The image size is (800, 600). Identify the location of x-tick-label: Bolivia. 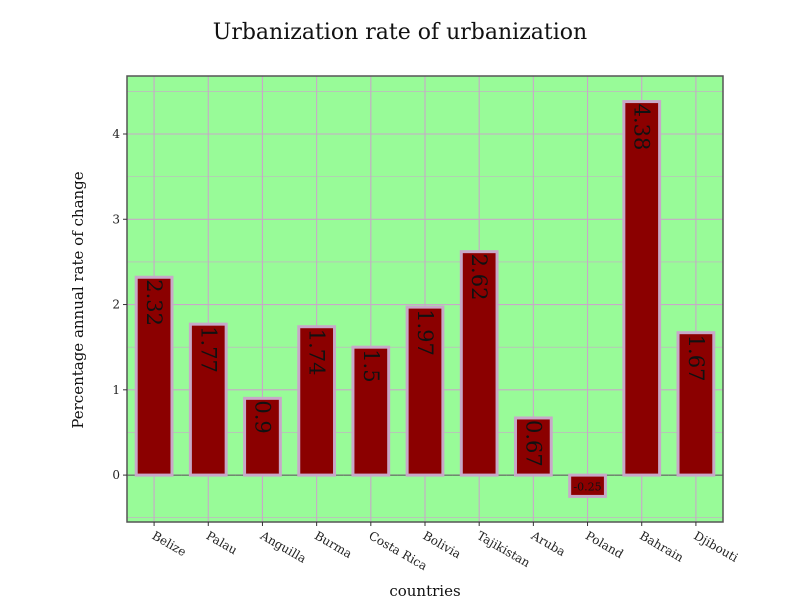
(442, 544).